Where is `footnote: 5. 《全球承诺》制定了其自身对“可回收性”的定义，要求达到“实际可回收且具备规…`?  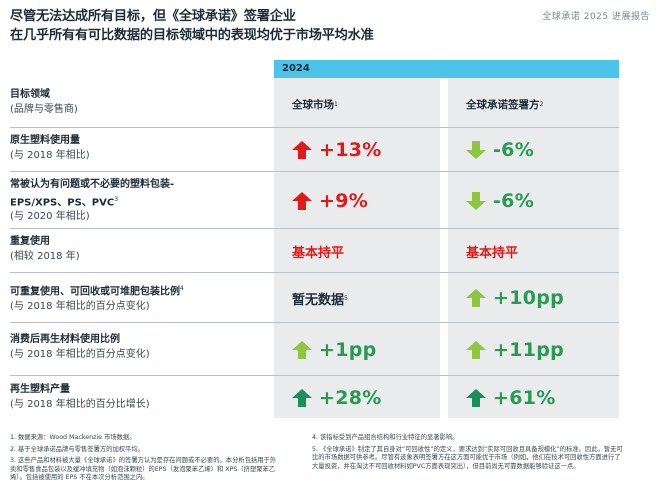 footnote: 5. 《全球承诺》制定了其自身对“可回收性”的定义，要求达到“实际可回收且具备规… is located at coordinates (467, 457).